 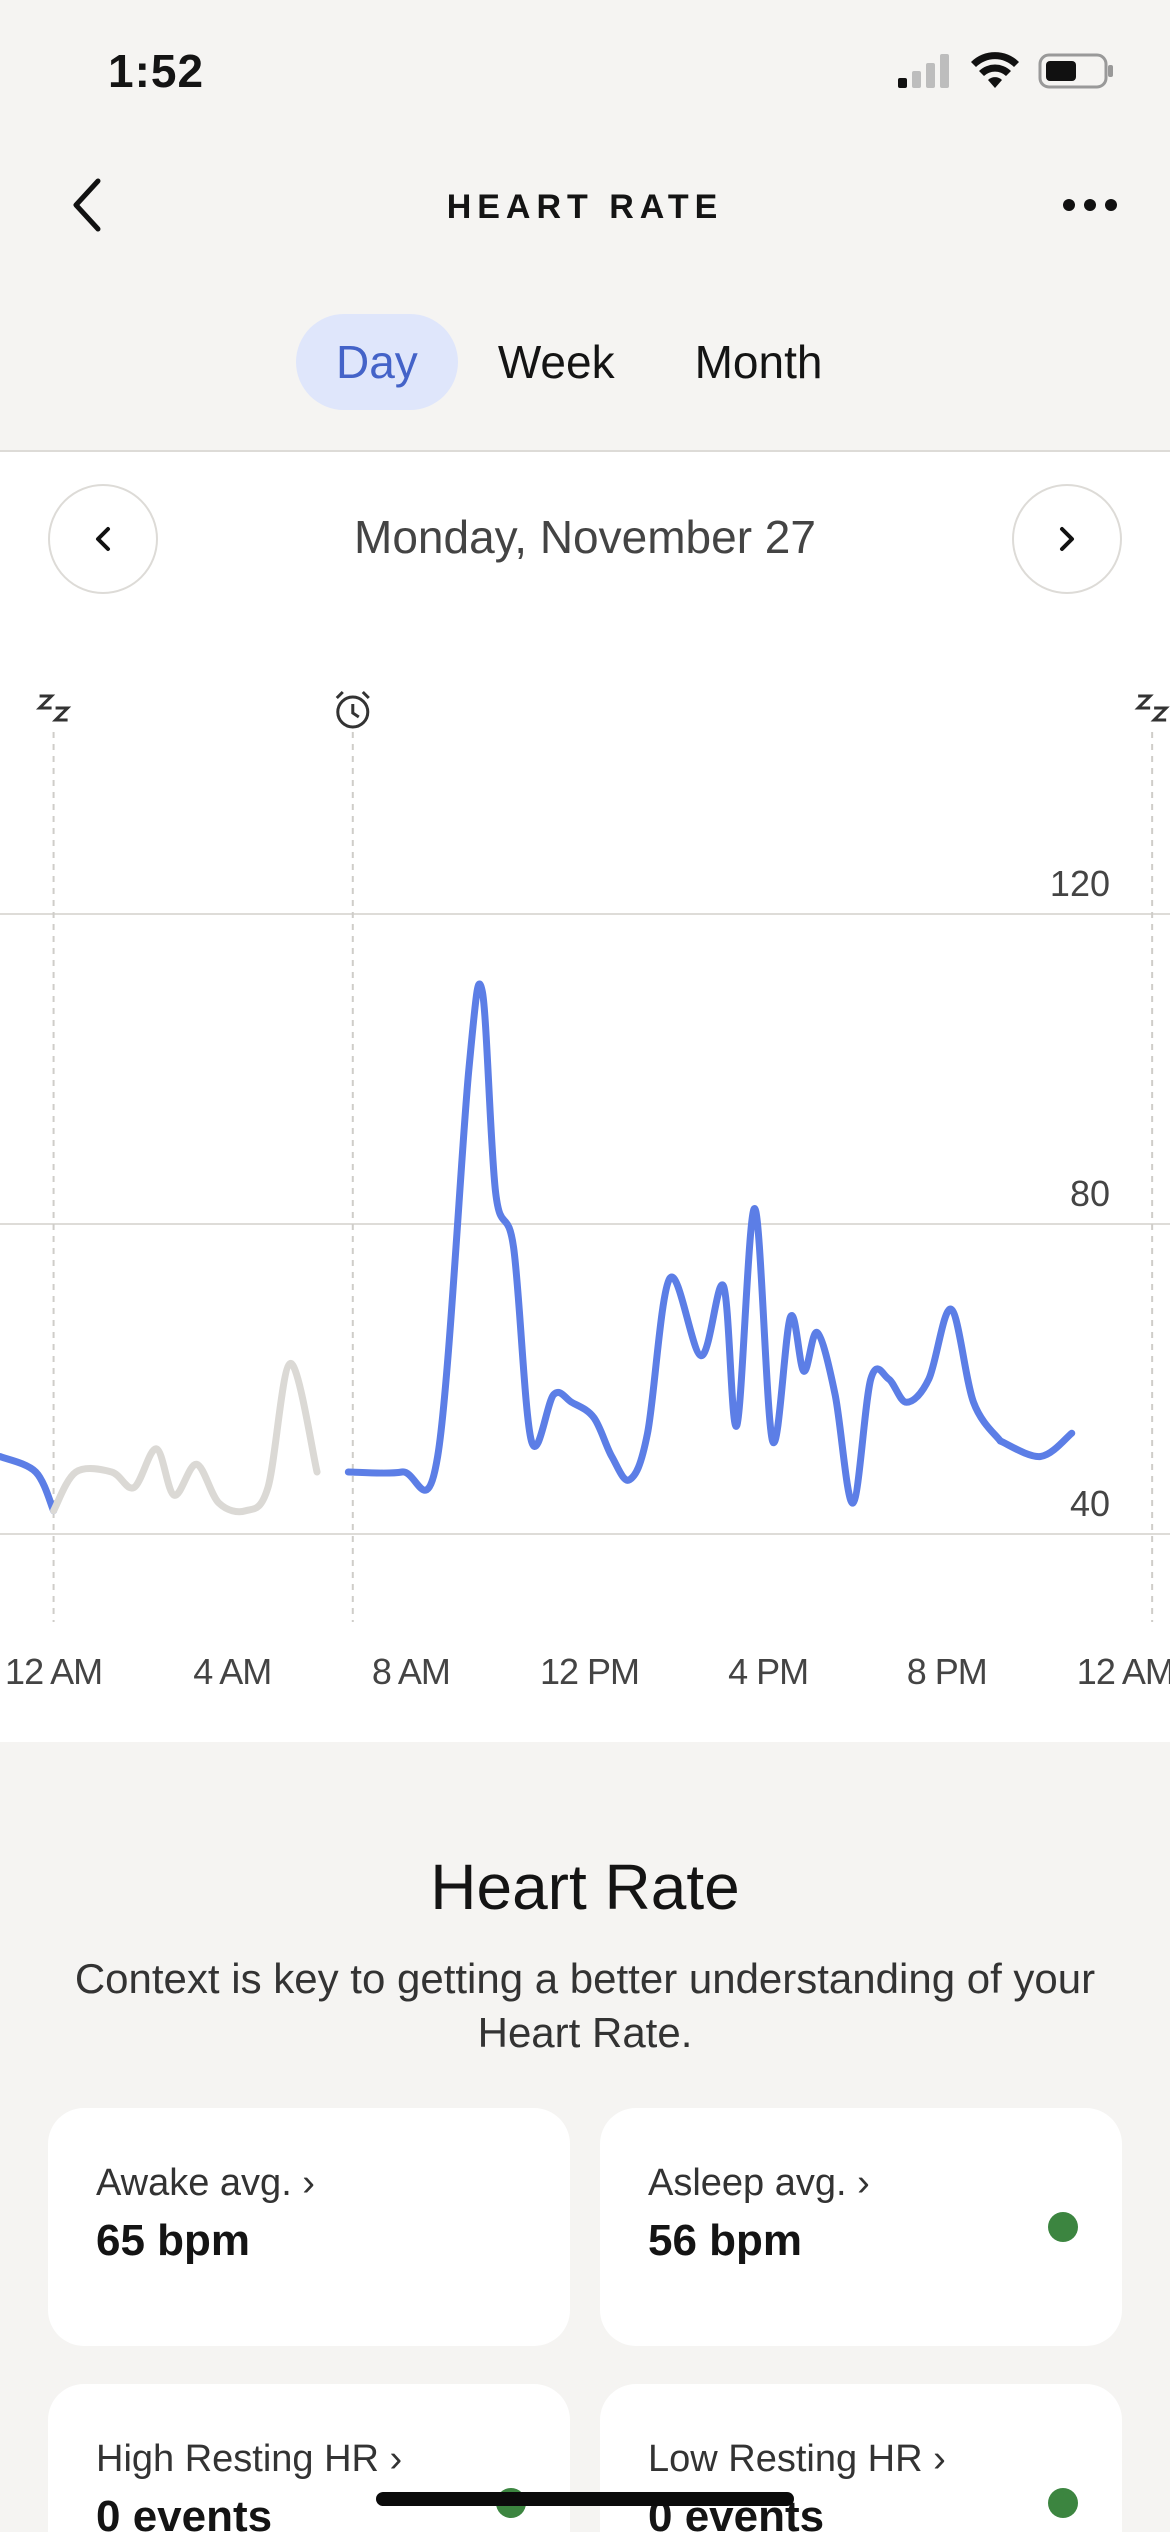 What do you see at coordinates (232, 1671) in the screenshot?
I see `x-tick-label: 4 AM` at bounding box center [232, 1671].